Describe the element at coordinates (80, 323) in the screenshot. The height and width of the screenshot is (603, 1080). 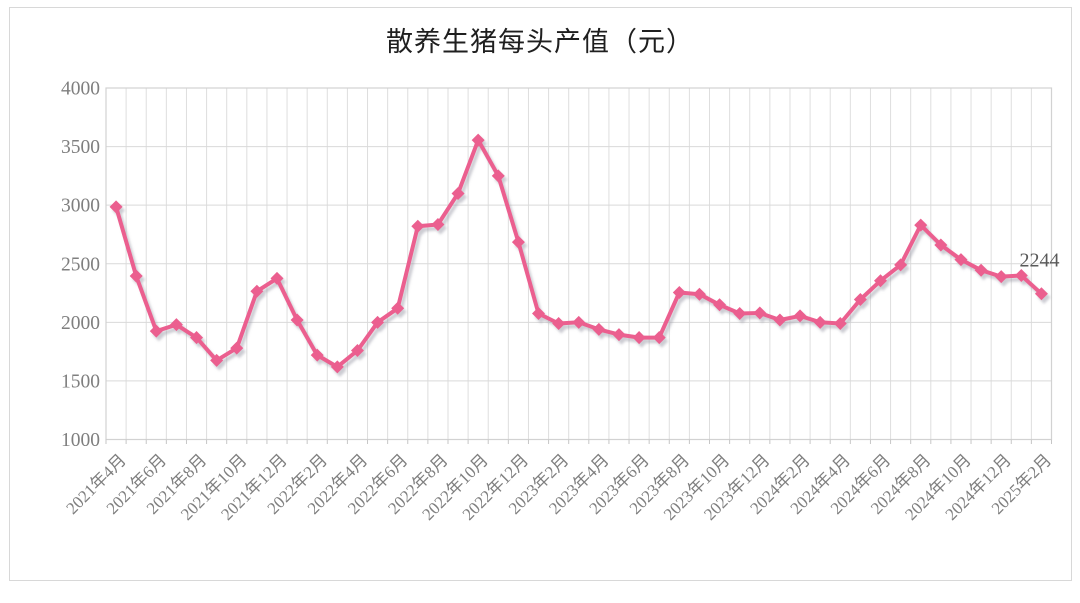
I see `y-axis-tick-label: 2000` at that location.